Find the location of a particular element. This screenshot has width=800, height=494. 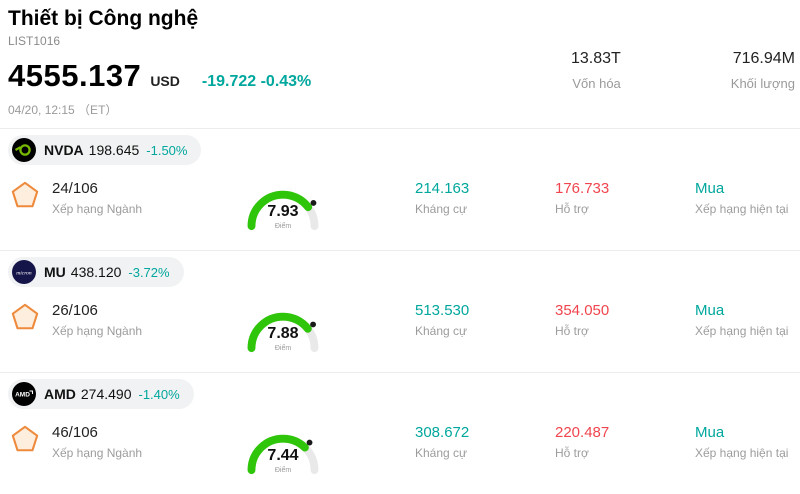

ticker: MU is located at coordinates (55, 272).